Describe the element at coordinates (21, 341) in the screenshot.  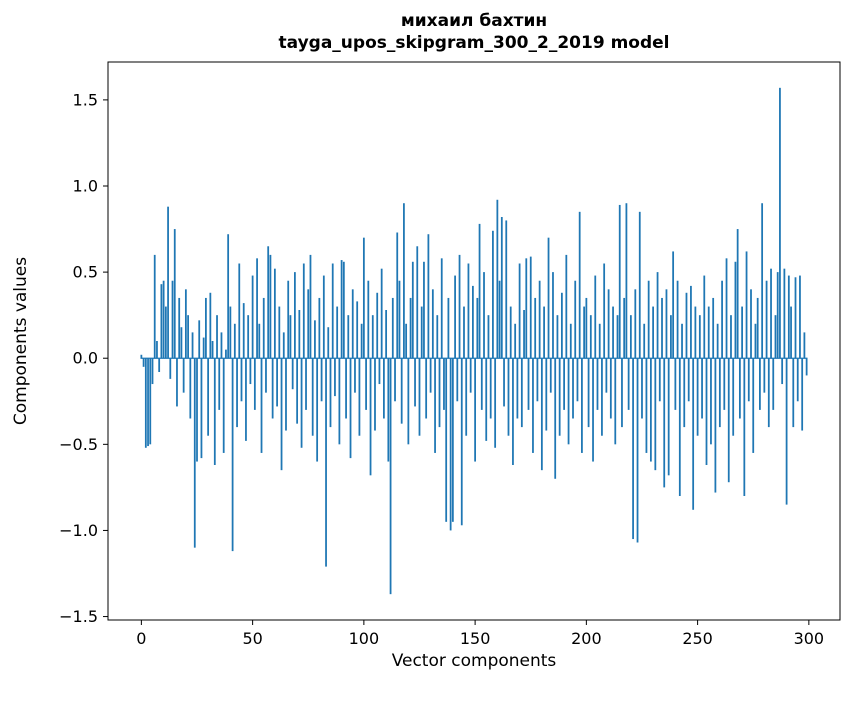
I see `y-axis-label: Components values` at that location.